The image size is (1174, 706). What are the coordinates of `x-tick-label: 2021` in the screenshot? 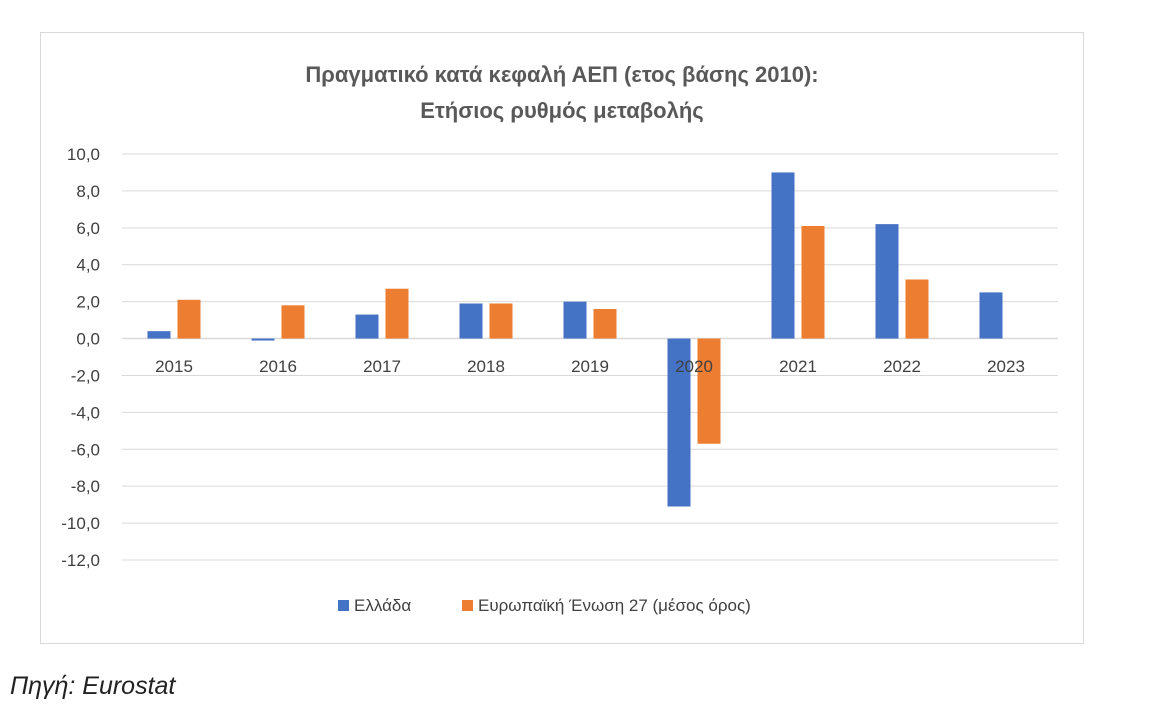 It's located at (798, 366).